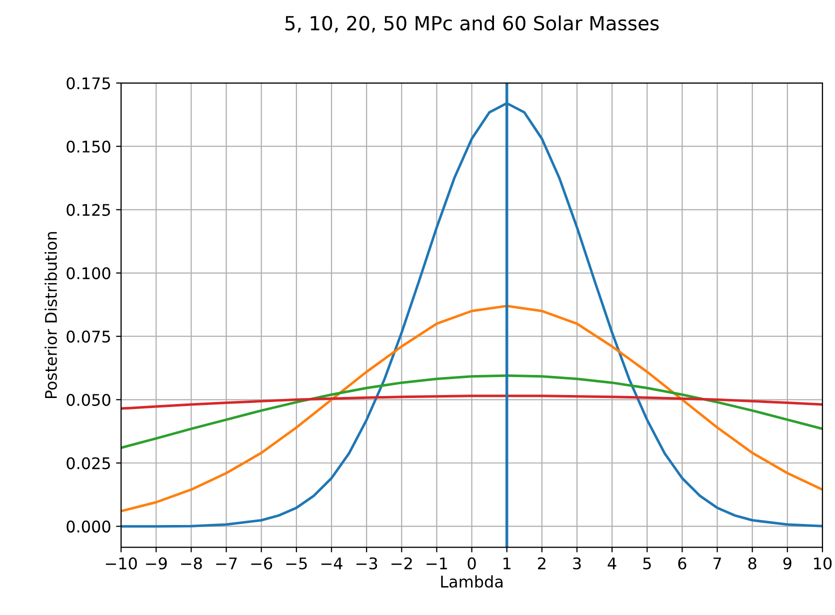  Describe the element at coordinates (88, 526) in the screenshot. I see `y-tick-label: 0.000` at that location.